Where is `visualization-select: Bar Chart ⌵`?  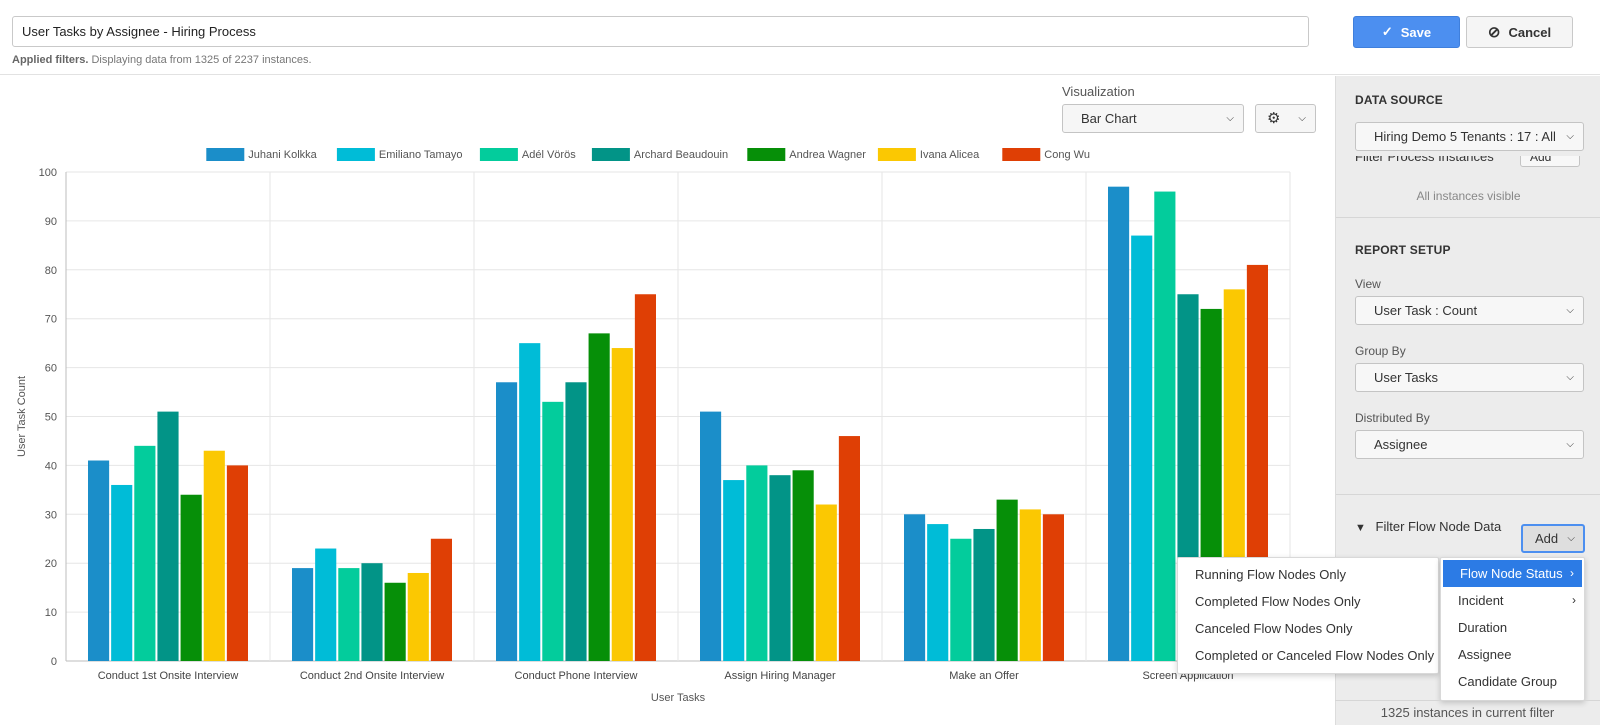 visualization-select: Bar Chart ⌵ is located at coordinates (1153, 118).